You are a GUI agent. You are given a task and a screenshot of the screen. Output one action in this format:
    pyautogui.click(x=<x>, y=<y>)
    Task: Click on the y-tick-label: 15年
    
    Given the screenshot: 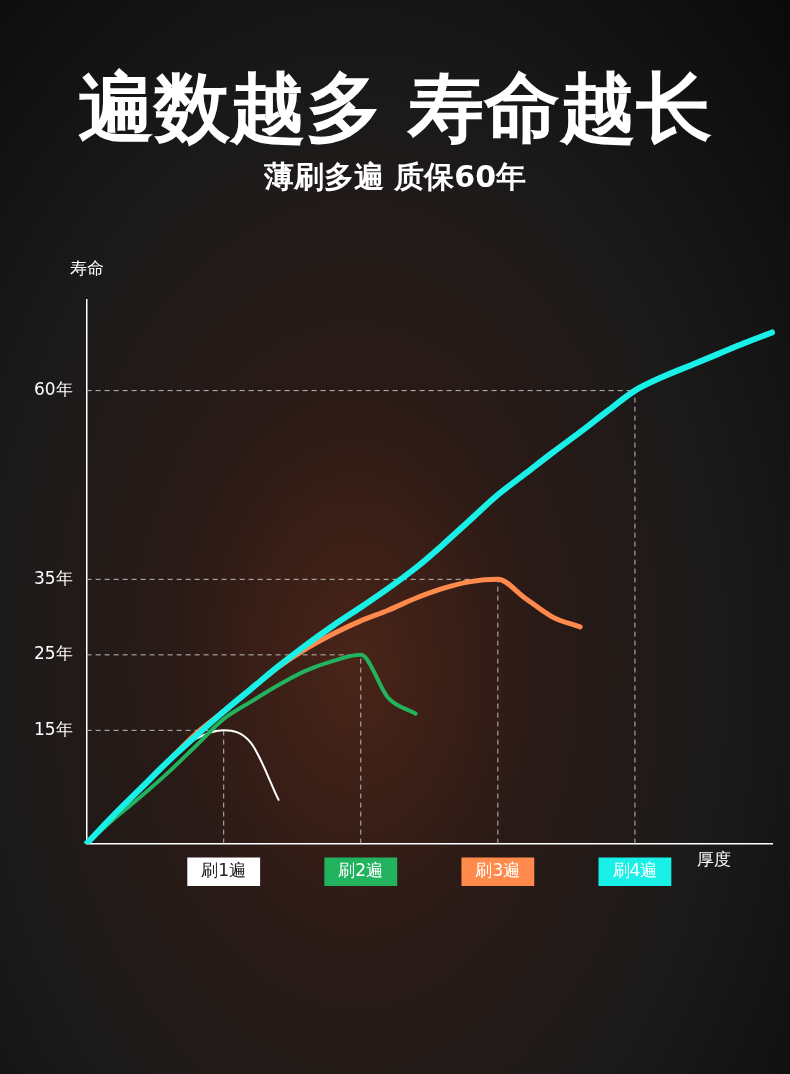 What is the action you would take?
    pyautogui.click(x=53, y=728)
    